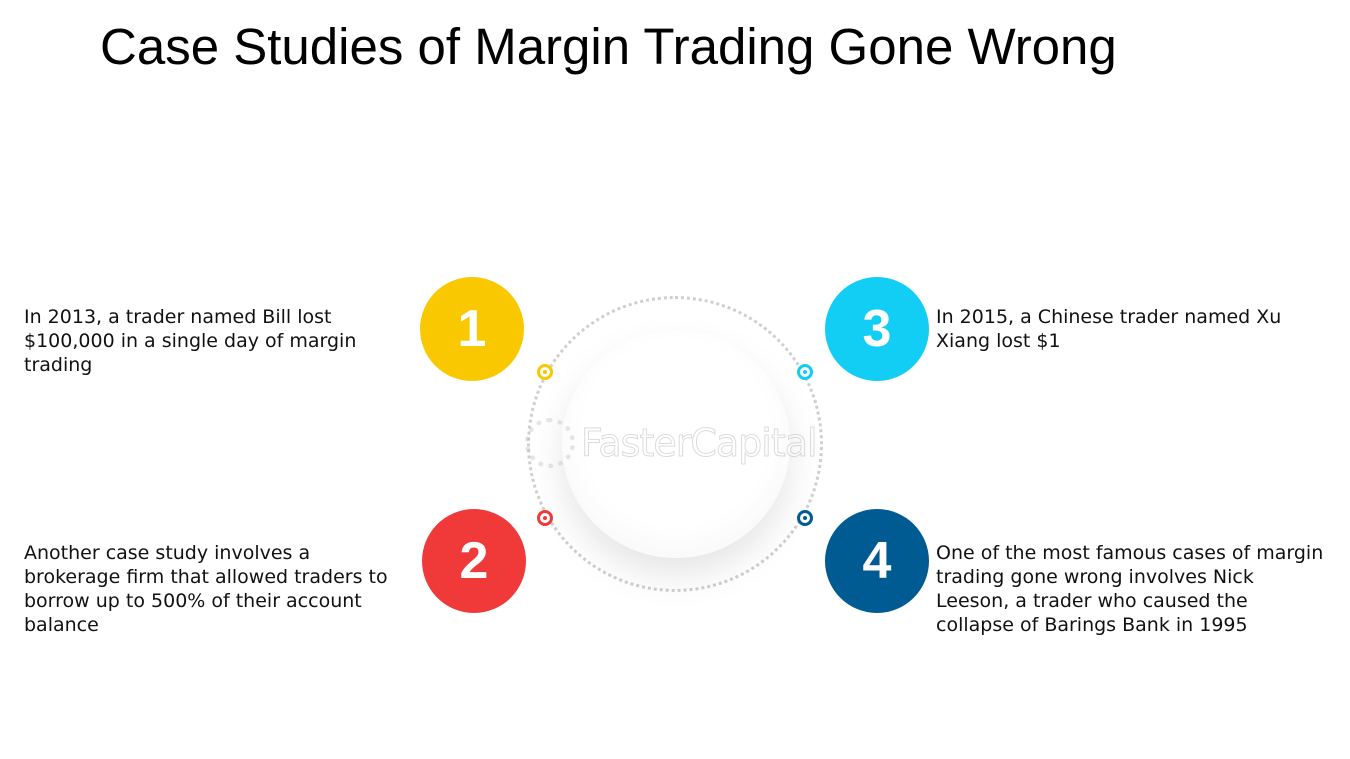 The width and height of the screenshot is (1350, 759). What do you see at coordinates (877, 329) in the screenshot?
I see `step-badge-3: 3` at bounding box center [877, 329].